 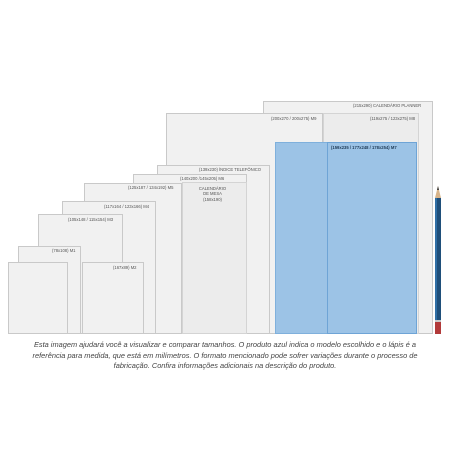 I want to click on label-m6: (140x200 /145x205) M6, so click(x=202, y=178).